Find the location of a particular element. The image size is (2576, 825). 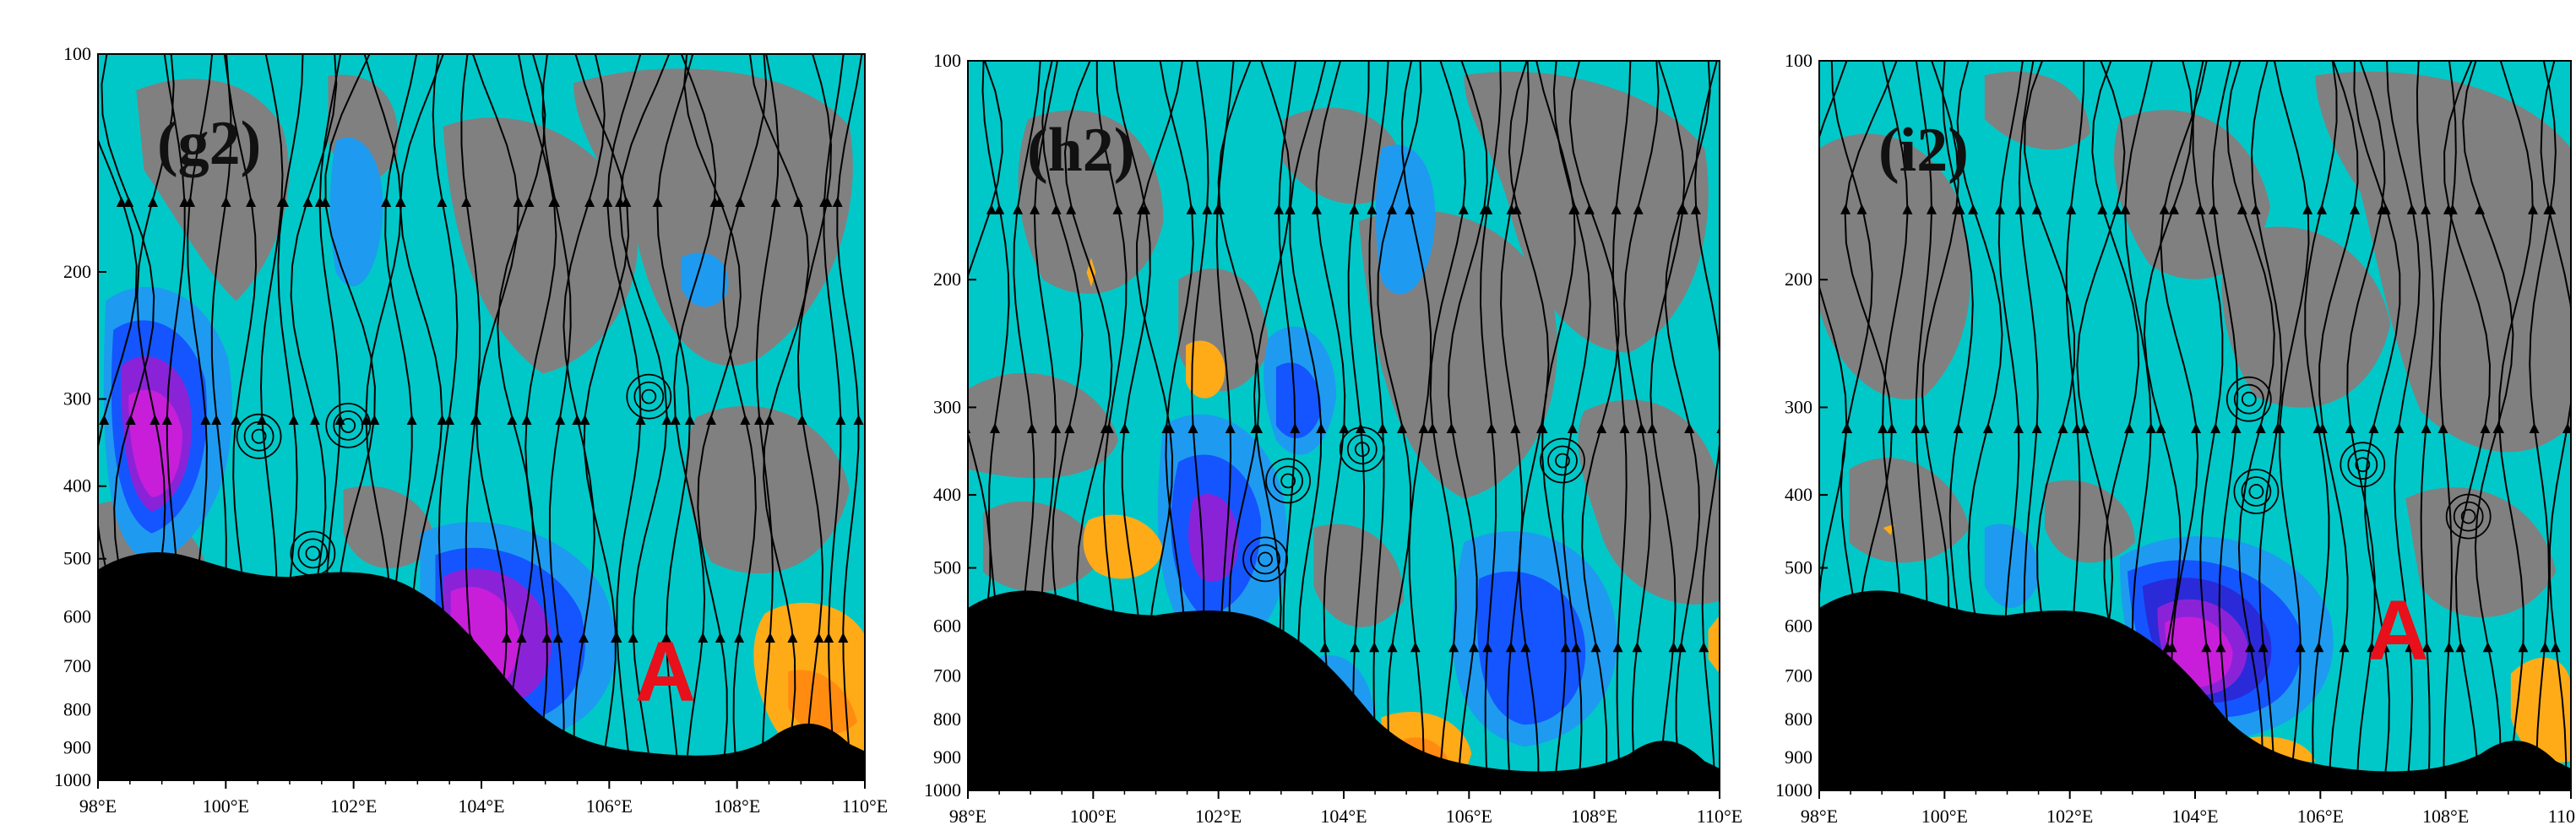

terrain-profile is located at coordinates (1344, 690).